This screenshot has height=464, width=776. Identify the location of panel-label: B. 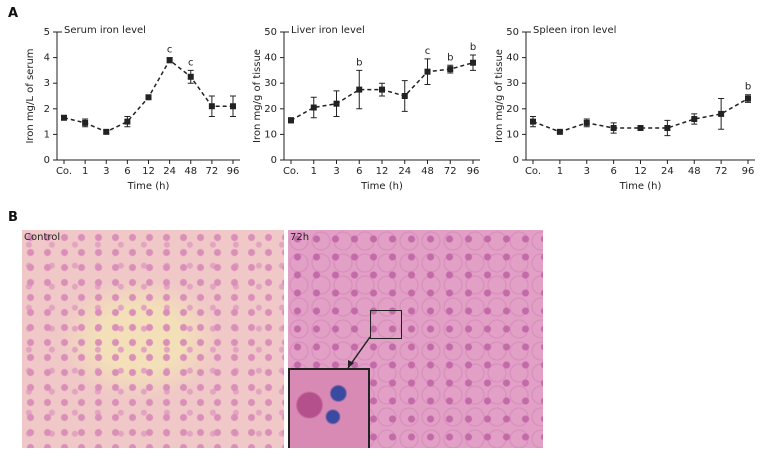
(13, 217).